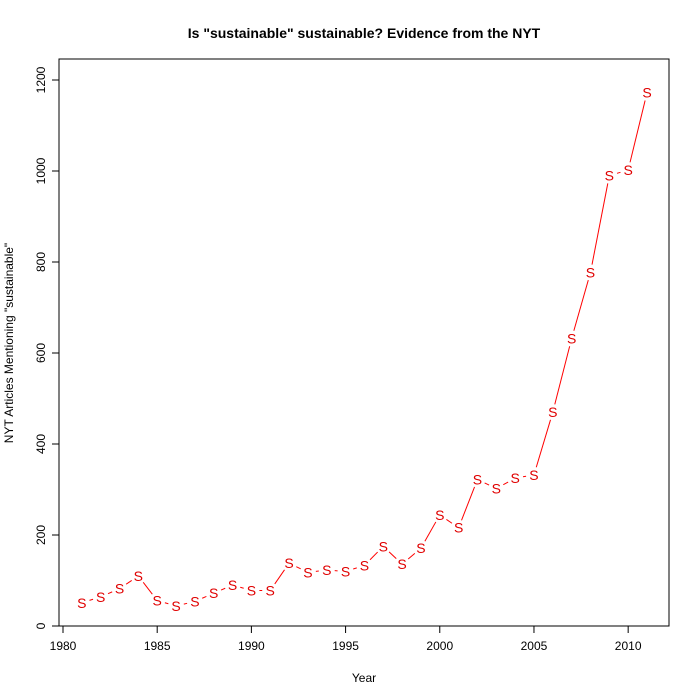  I want to click on y-axis: 0 200 400 600 800 1000 1200, so click(47, 347).